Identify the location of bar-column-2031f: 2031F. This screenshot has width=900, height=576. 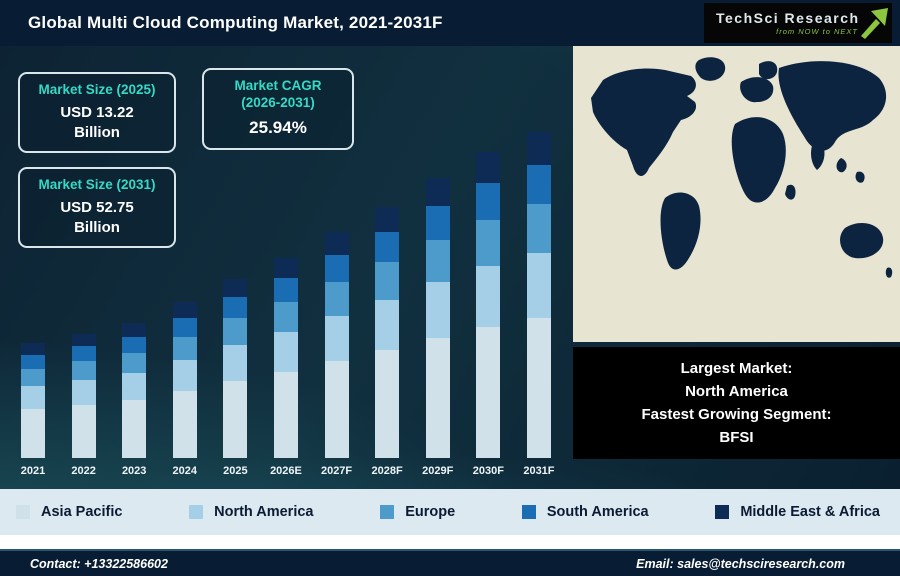
(539, 304).